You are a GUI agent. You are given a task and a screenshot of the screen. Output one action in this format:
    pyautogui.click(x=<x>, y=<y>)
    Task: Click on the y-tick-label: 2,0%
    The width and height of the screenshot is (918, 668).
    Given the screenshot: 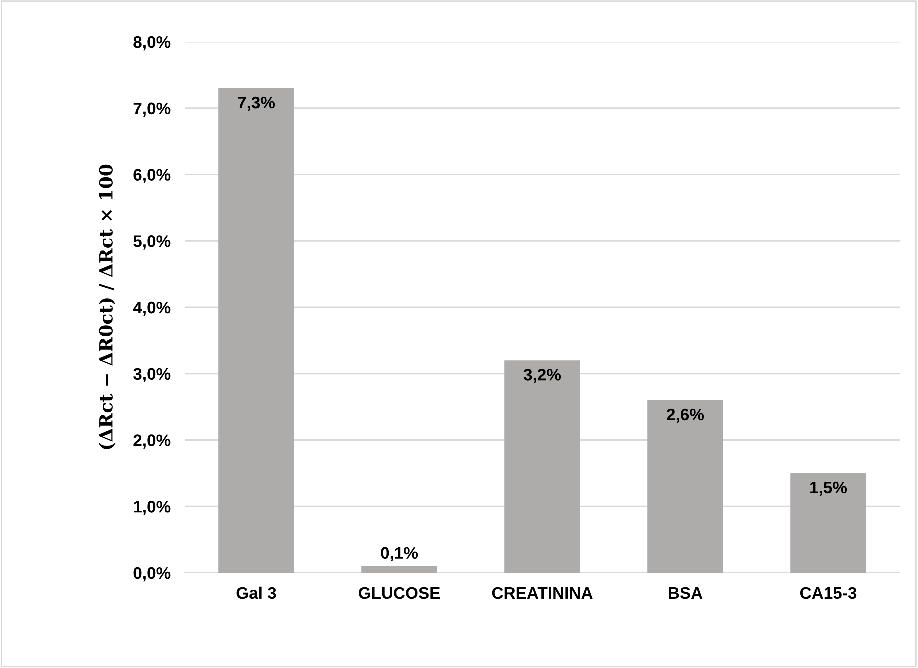 What is the action you would take?
    pyautogui.click(x=152, y=441)
    